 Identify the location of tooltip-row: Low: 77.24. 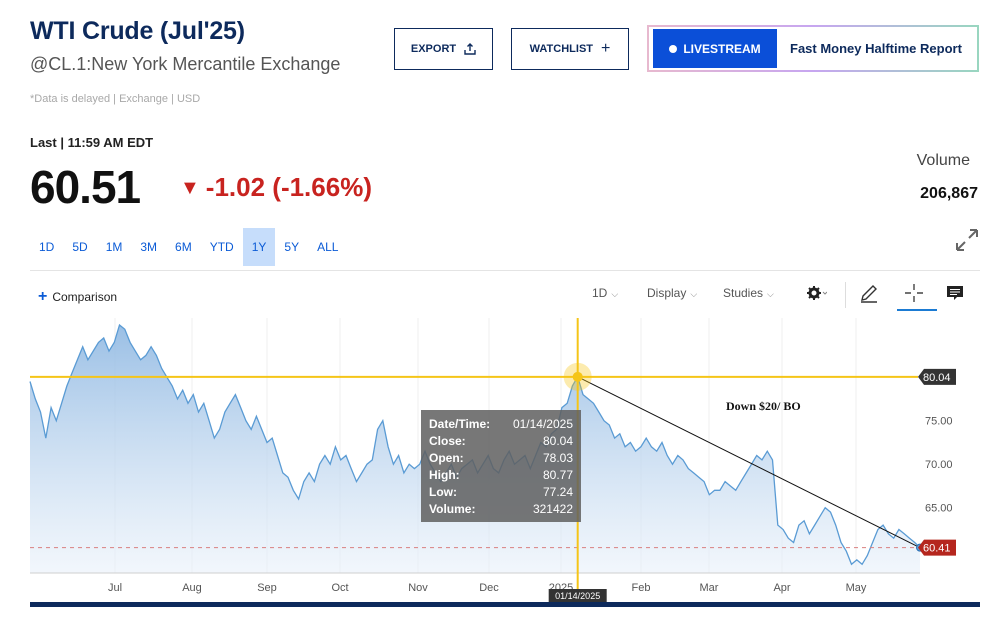
(501, 492).